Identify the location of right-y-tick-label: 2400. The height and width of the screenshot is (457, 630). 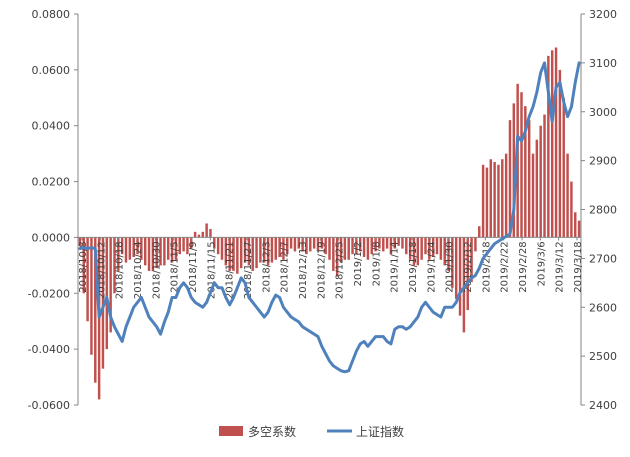
(603, 405).